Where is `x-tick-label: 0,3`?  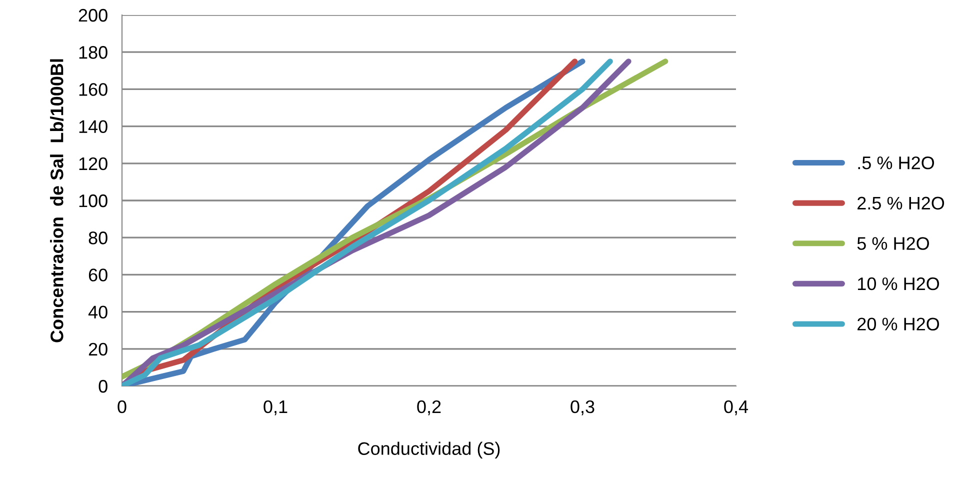
x-tick-label: 0,3 is located at coordinates (582, 408).